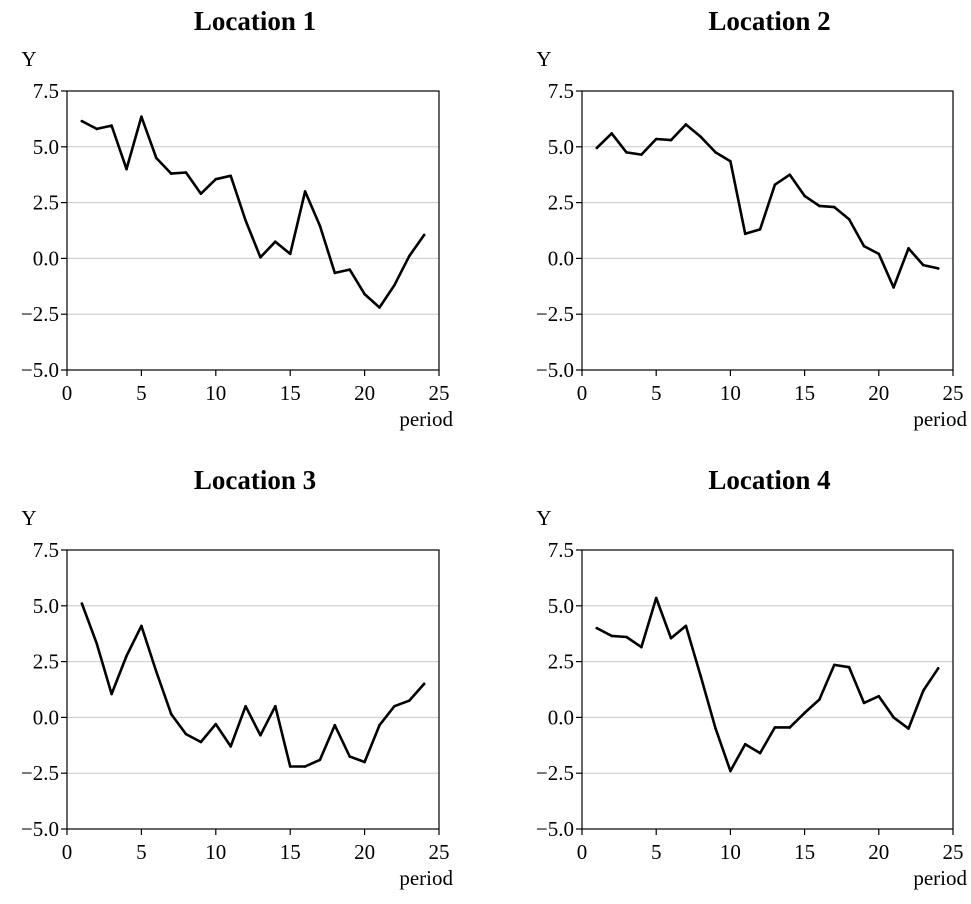 The width and height of the screenshot is (971, 904). Describe the element at coordinates (255, 21) in the screenshot. I see `chart-title: Location 1` at that location.